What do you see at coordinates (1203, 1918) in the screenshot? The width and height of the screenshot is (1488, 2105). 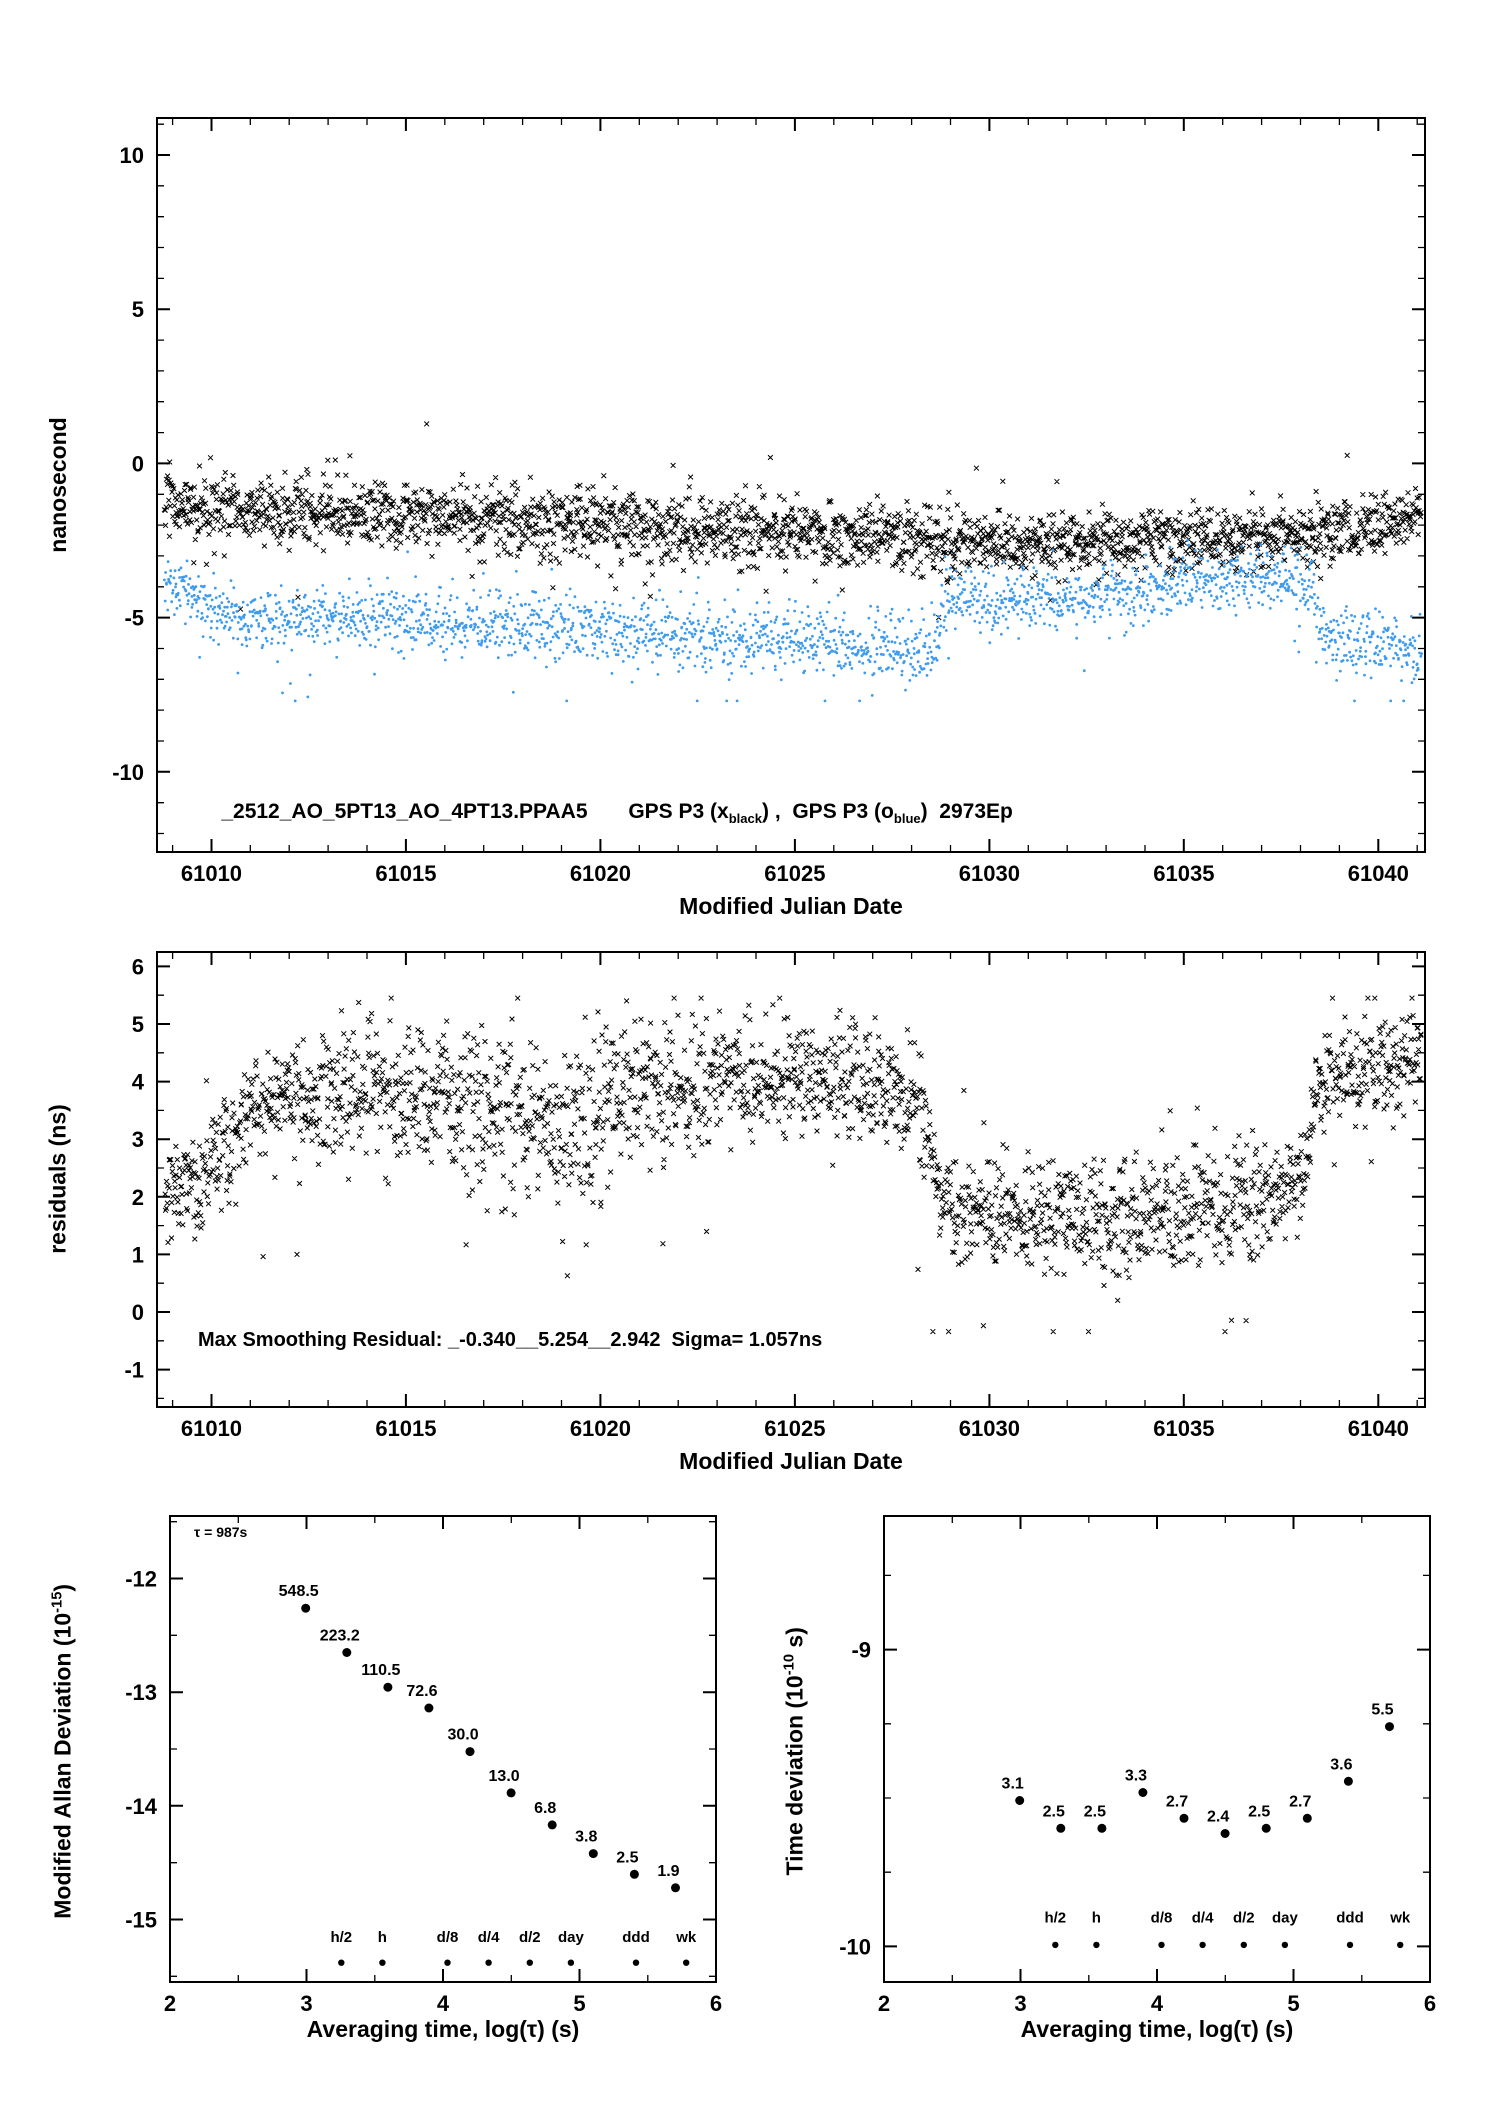 I see `svg-text: d/4` at bounding box center [1203, 1918].